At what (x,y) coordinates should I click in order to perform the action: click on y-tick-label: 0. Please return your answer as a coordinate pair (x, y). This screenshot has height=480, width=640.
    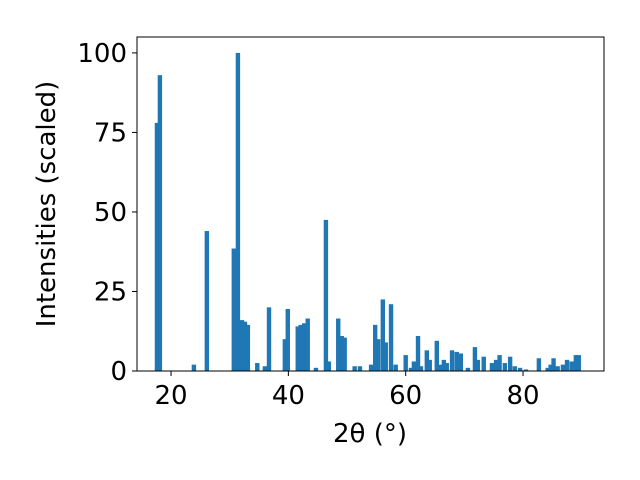
    Looking at the image, I should click on (118, 372).